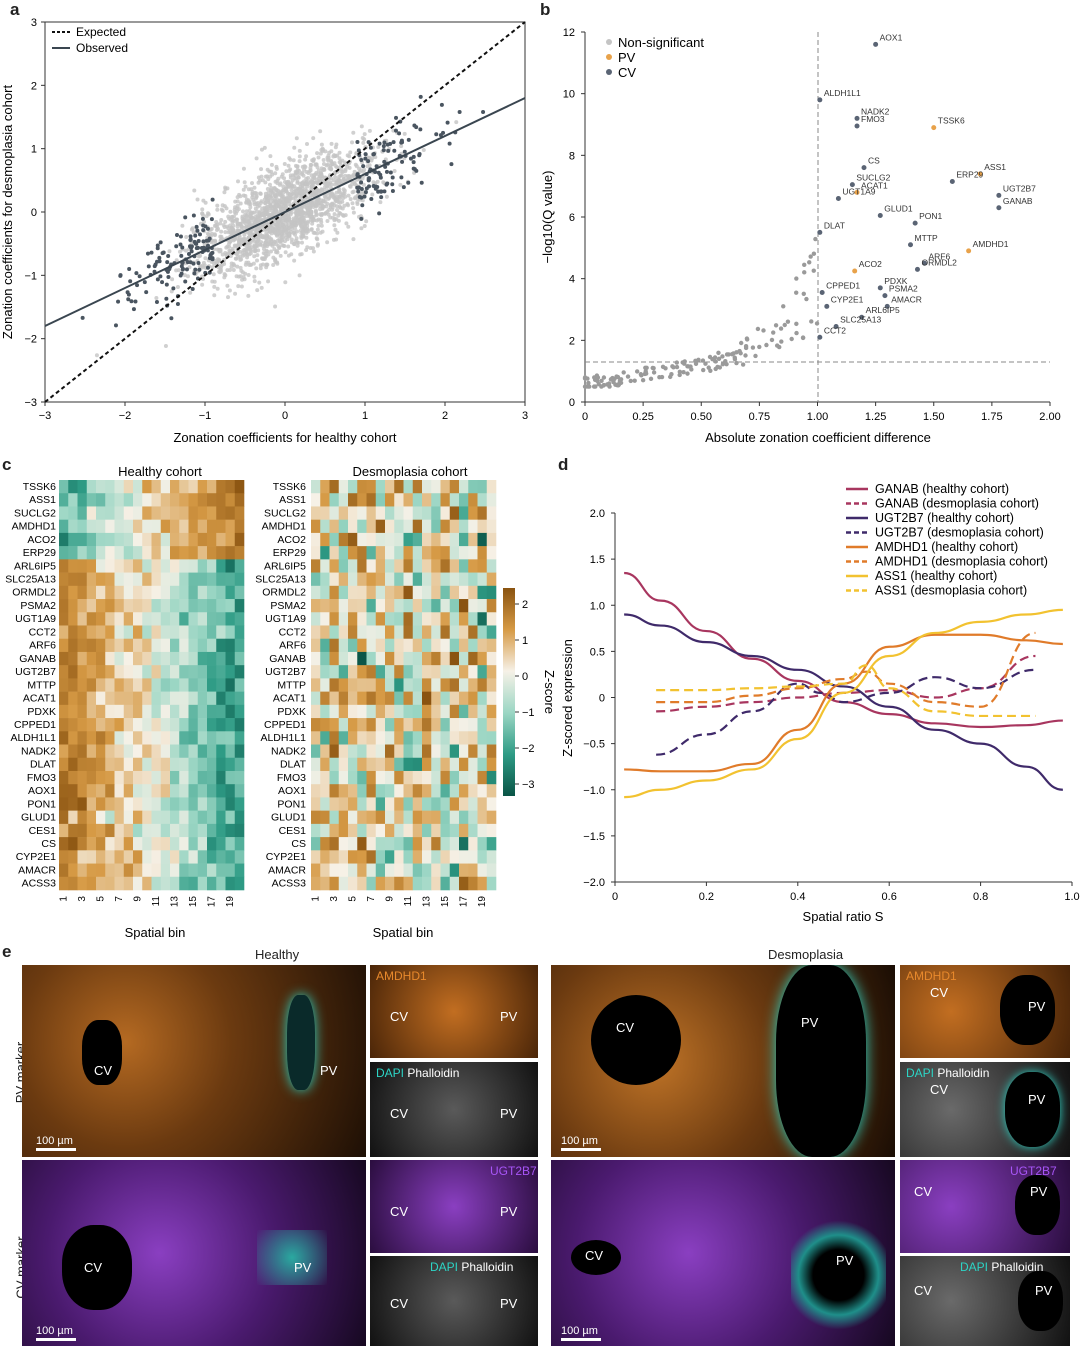  I want to click on heatmap-row-label: SLC25A13, so click(280, 580).